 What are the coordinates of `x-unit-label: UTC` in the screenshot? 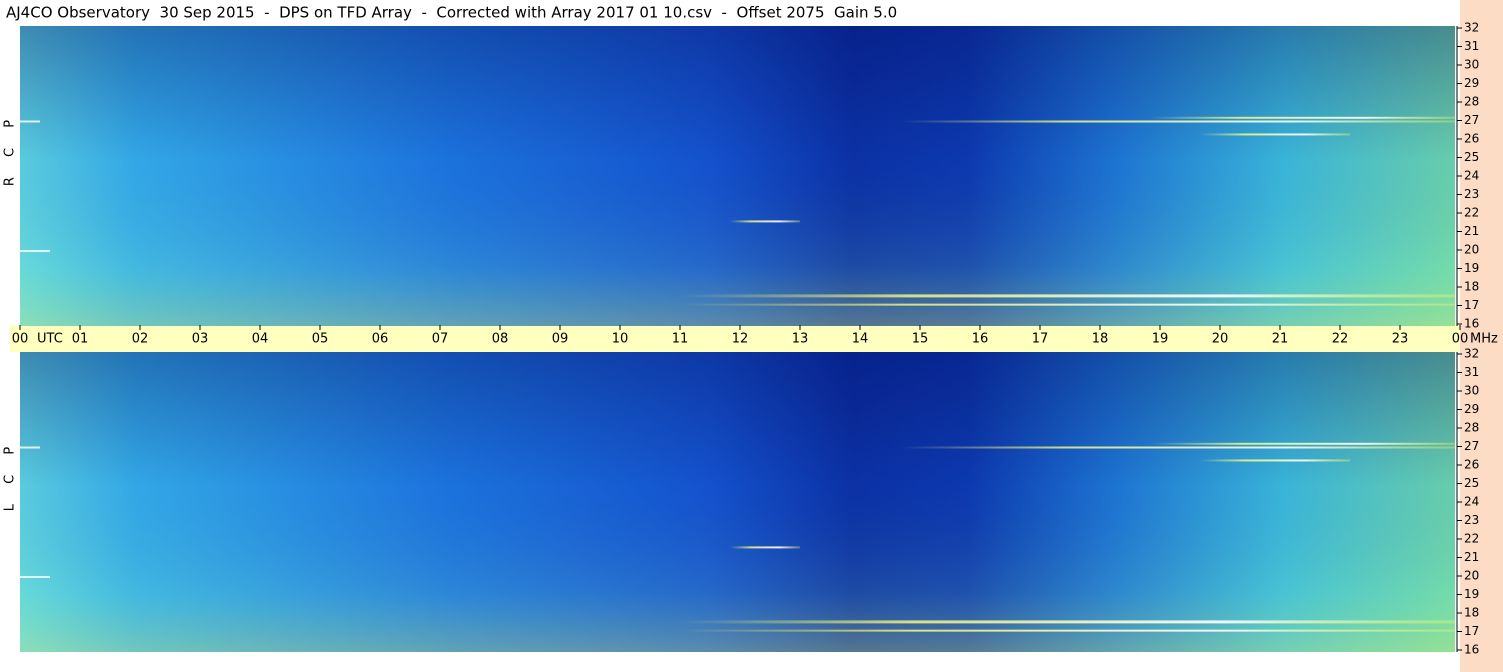 It's located at (50, 339).